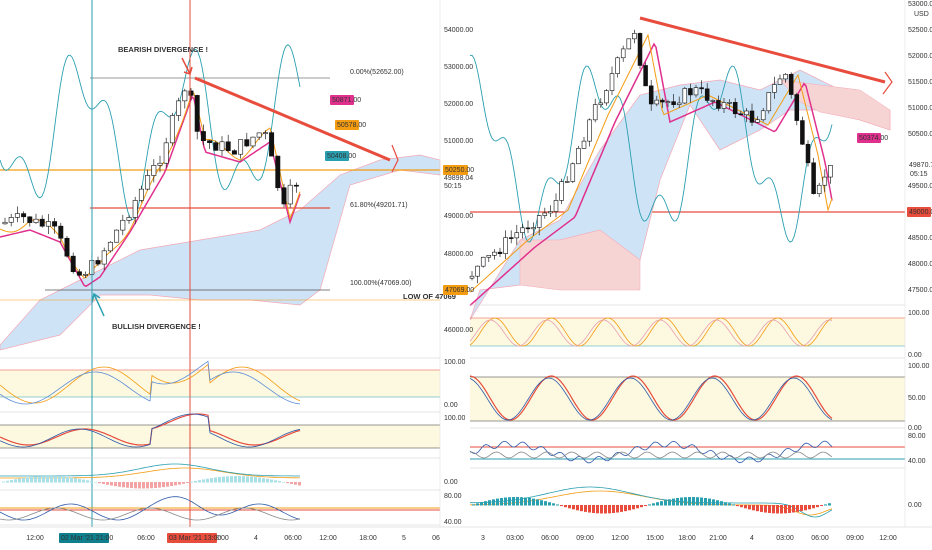  Describe the element at coordinates (404, 538) in the screenshot. I see `label: 5` at that location.